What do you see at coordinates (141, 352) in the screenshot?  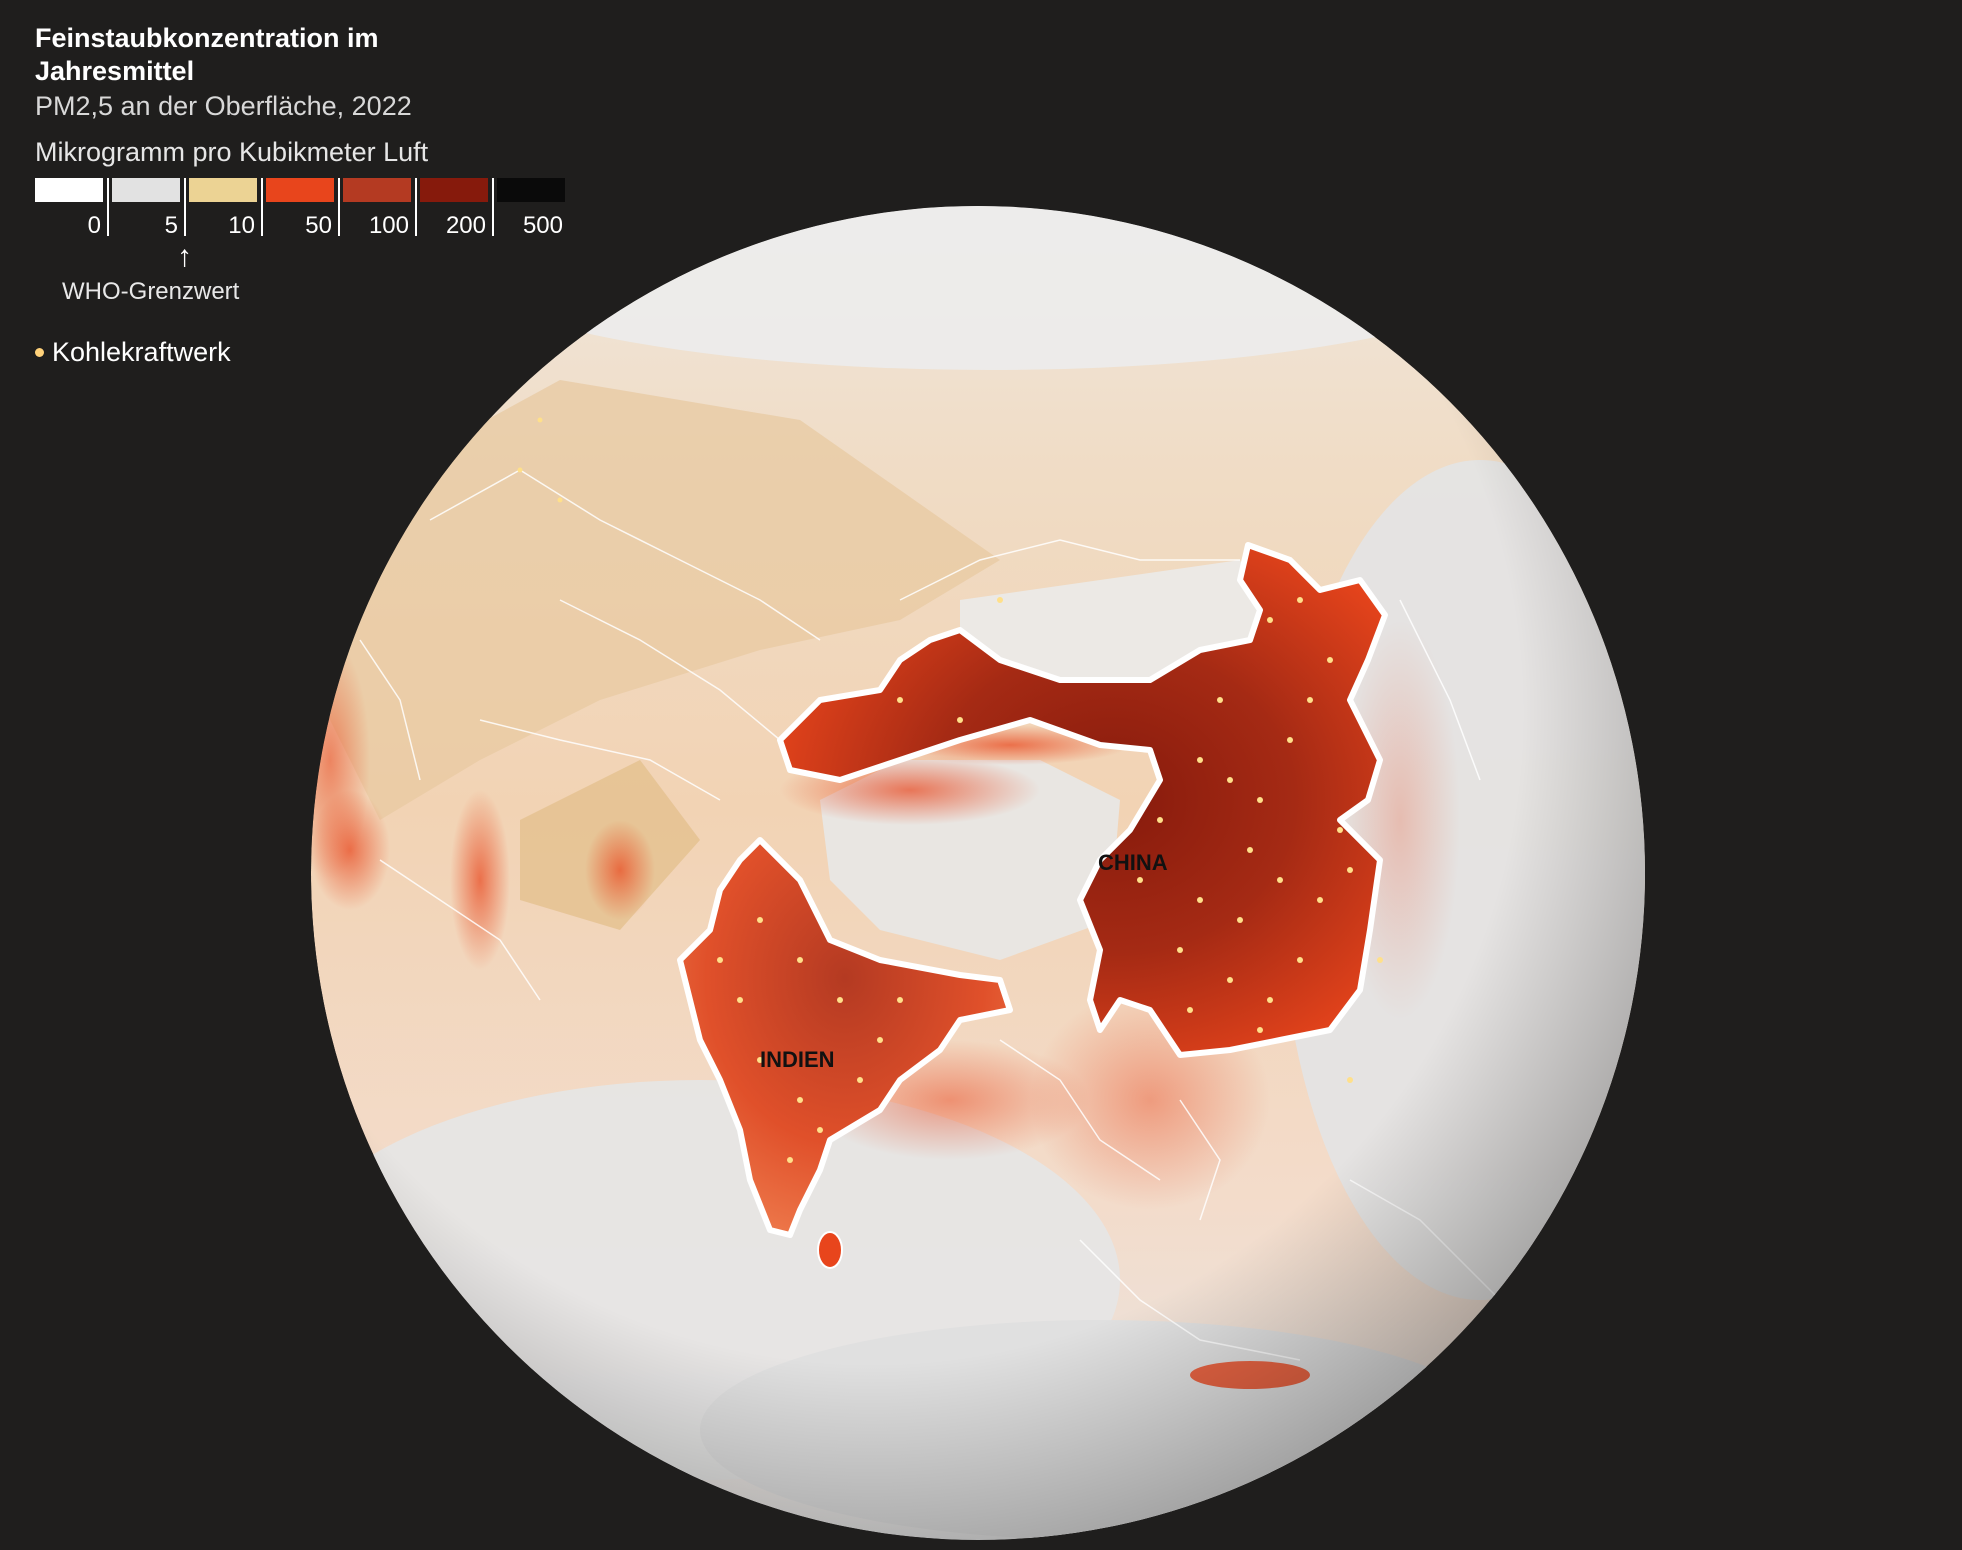 I see `power-plant-label: Kohlekraftwerk` at bounding box center [141, 352].